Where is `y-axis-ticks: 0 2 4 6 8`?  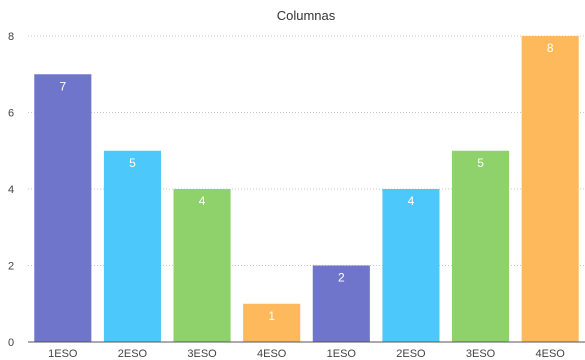 y-axis-ticks: 0 2 4 6 8 is located at coordinates (11, 190).